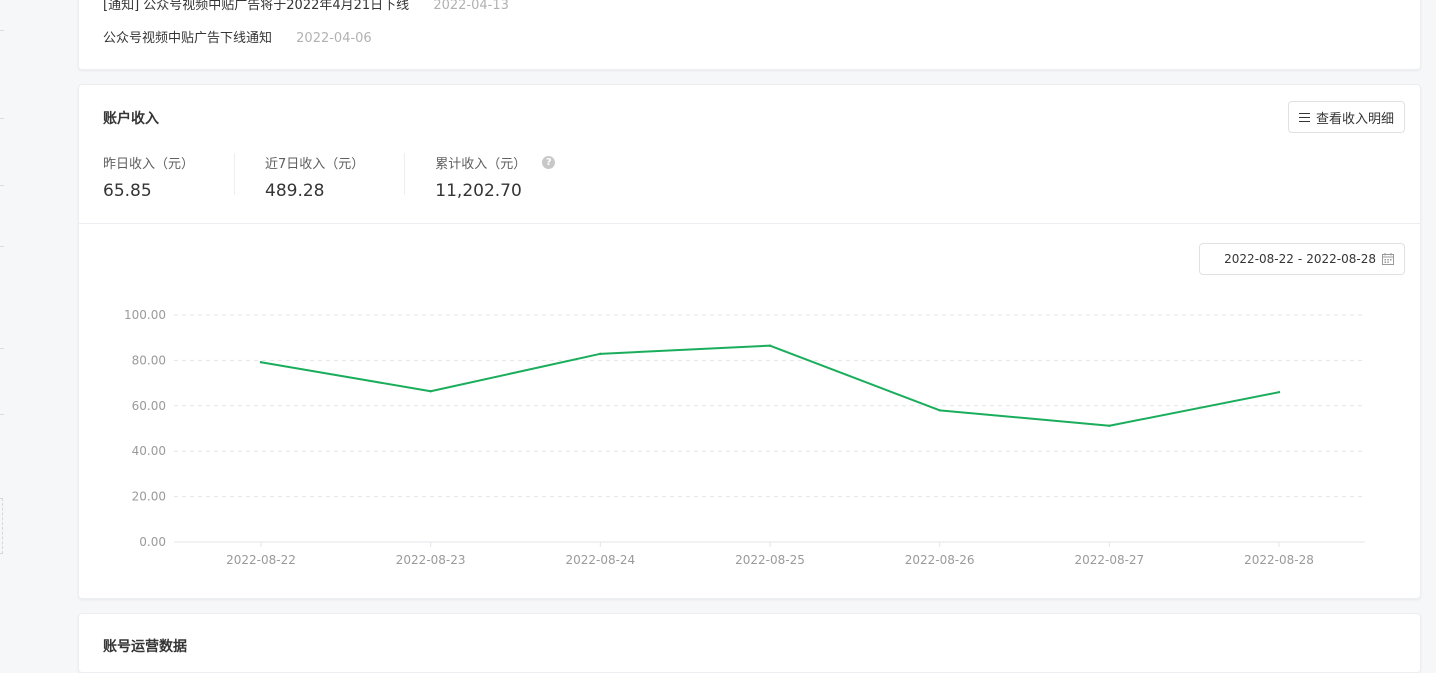 This screenshot has height=673, width=1436. Describe the element at coordinates (1388, 259) in the screenshot. I see `calendar-icon` at that location.